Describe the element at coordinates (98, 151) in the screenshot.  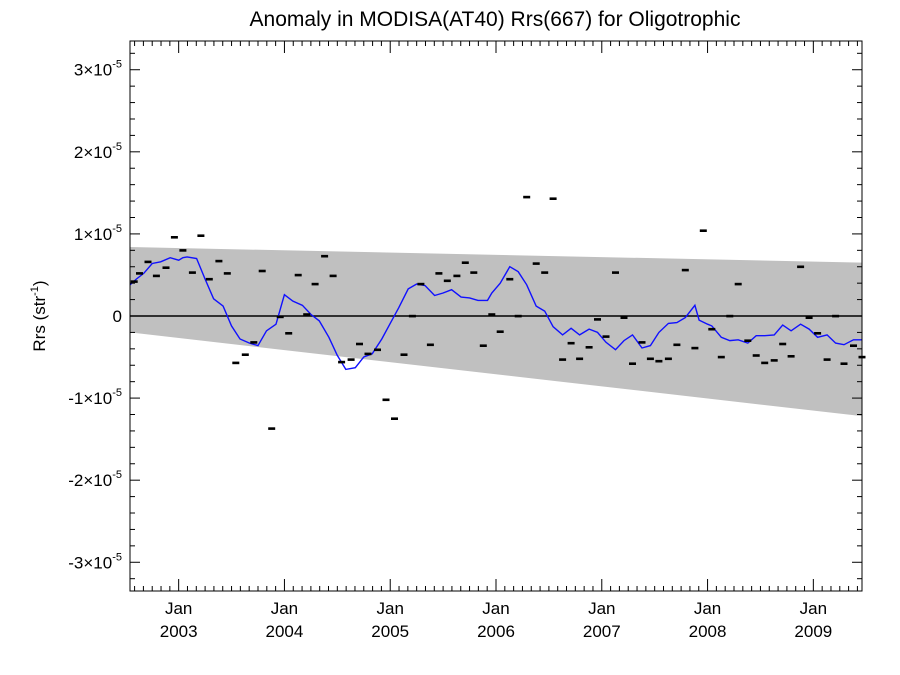
I see `y-tick-label: 2×10⁻⁵` at that location.